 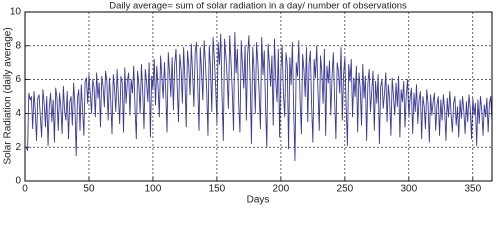 What do you see at coordinates (18, 181) in the screenshot?
I see `y-tick-label: 0` at bounding box center [18, 181].